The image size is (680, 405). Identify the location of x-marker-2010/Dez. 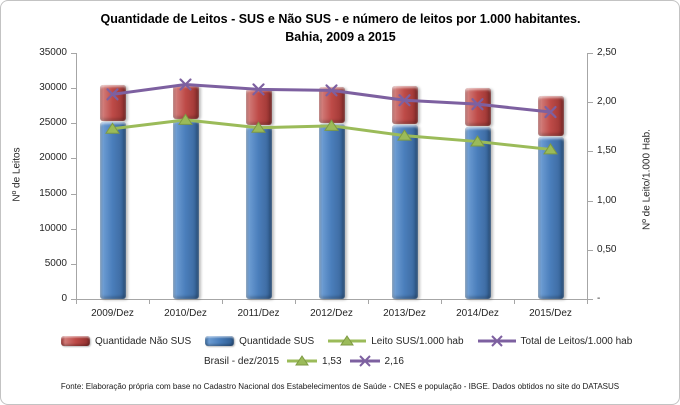
(185, 84).